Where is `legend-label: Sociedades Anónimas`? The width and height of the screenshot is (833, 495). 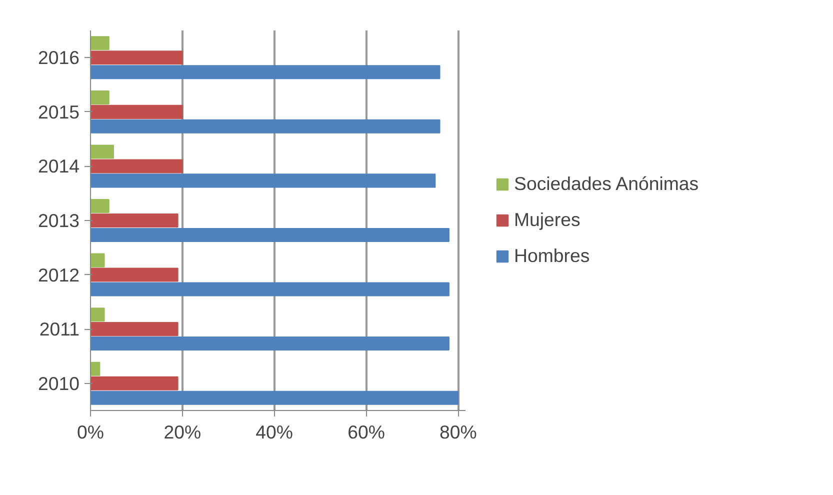 legend-label: Sociedades Anónimas is located at coordinates (606, 184).